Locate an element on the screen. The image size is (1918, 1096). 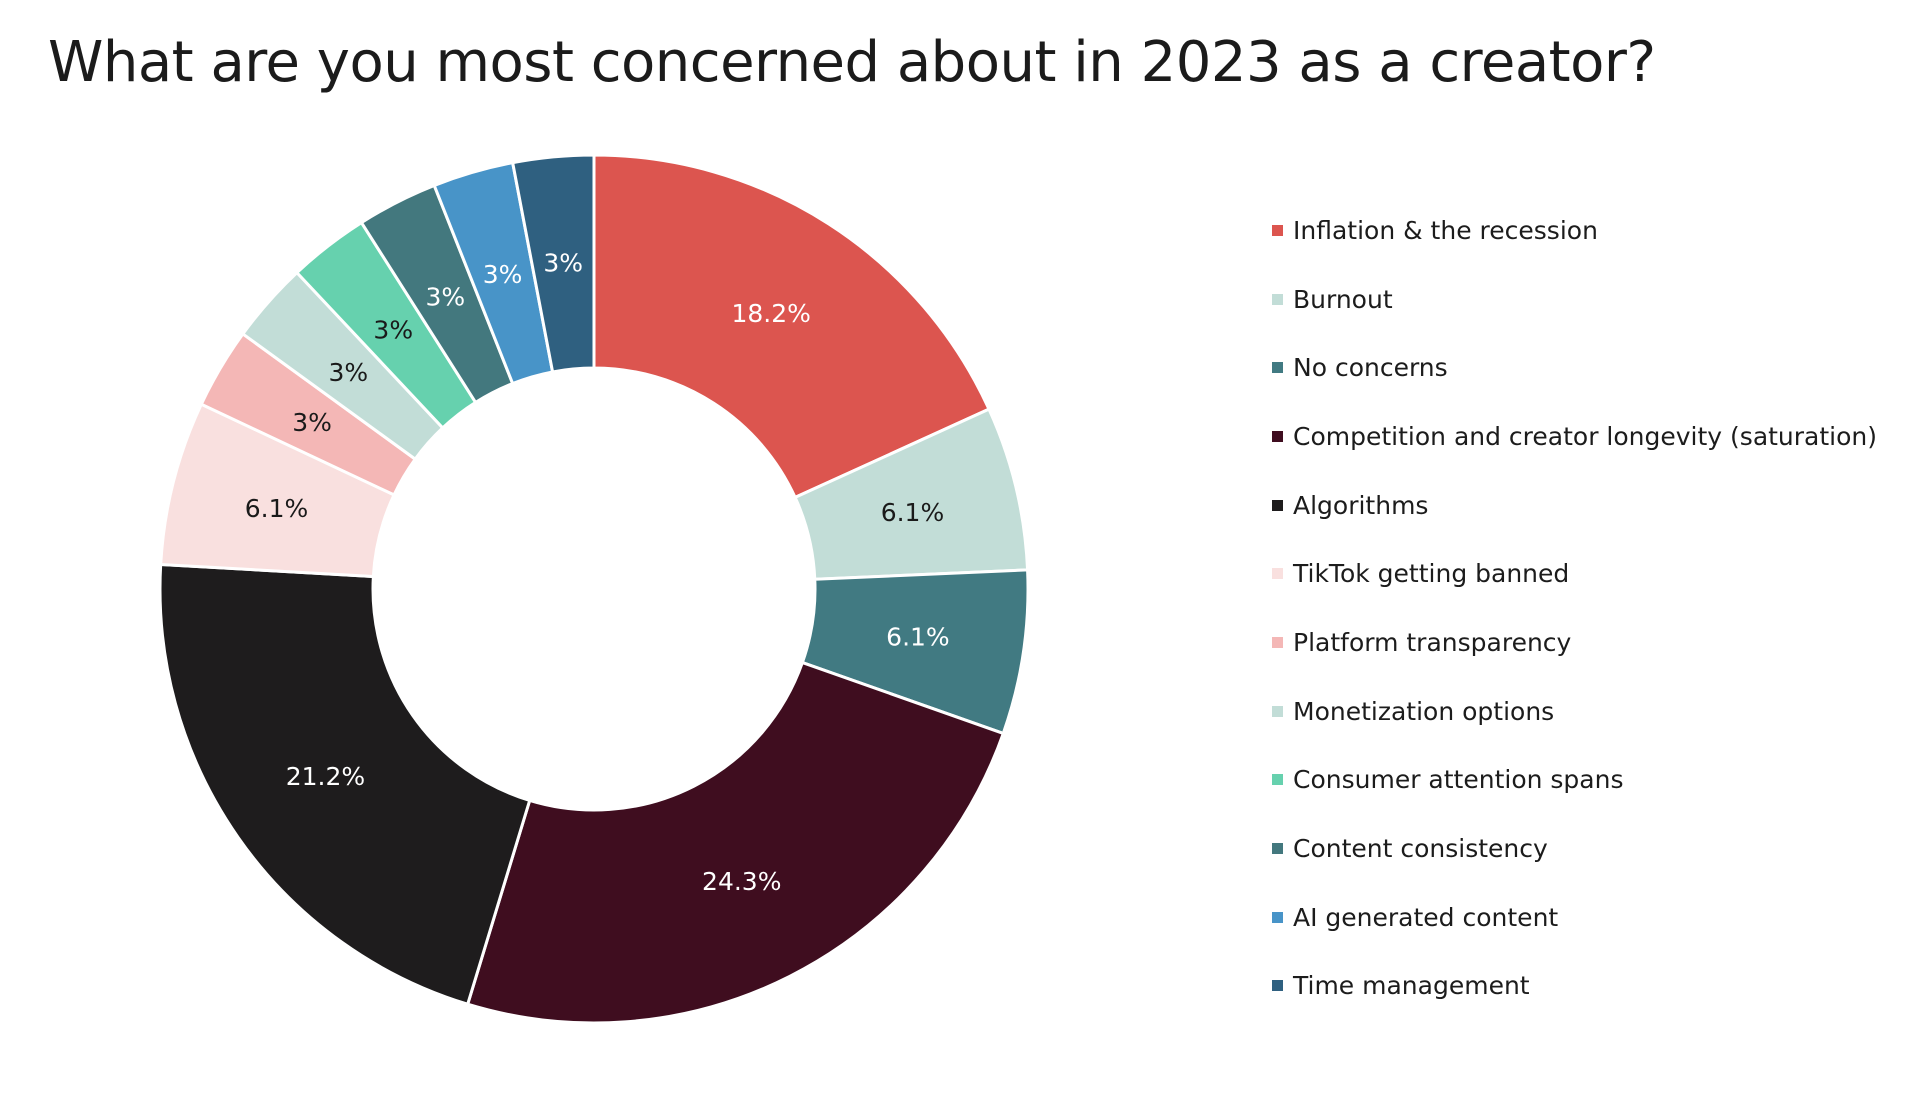
legend-label: Burnout is located at coordinates (1343, 299).